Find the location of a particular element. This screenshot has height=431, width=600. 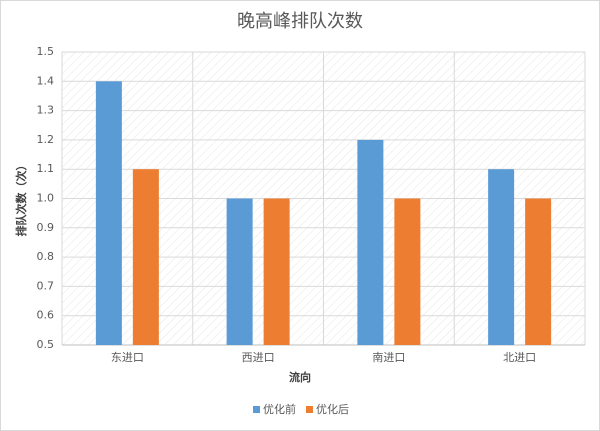

y-tick-label: 0.6 is located at coordinates (46, 315).